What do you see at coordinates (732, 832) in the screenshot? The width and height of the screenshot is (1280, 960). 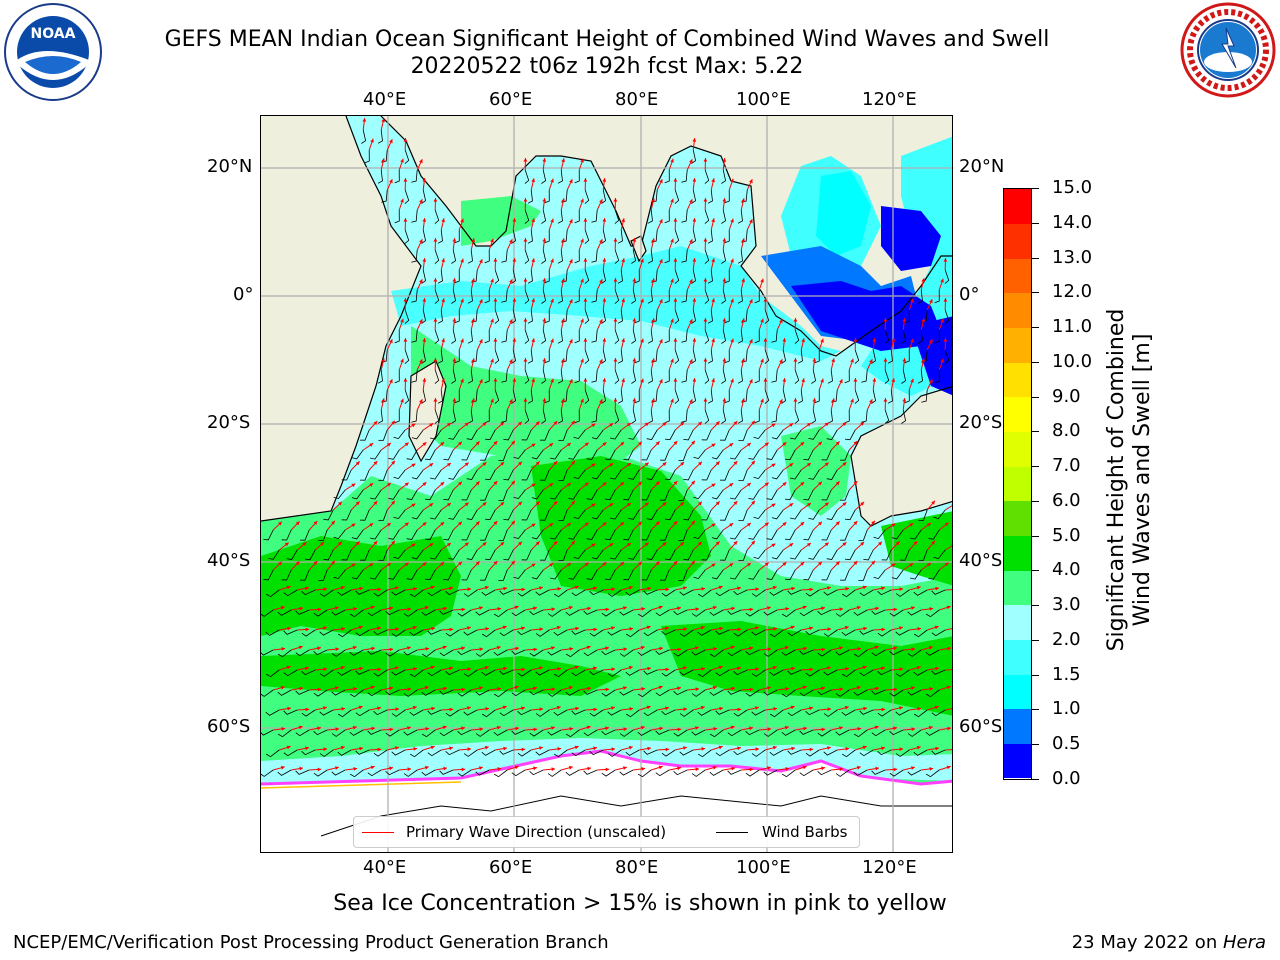 I see `wind-barbs-legend-line` at bounding box center [732, 832].